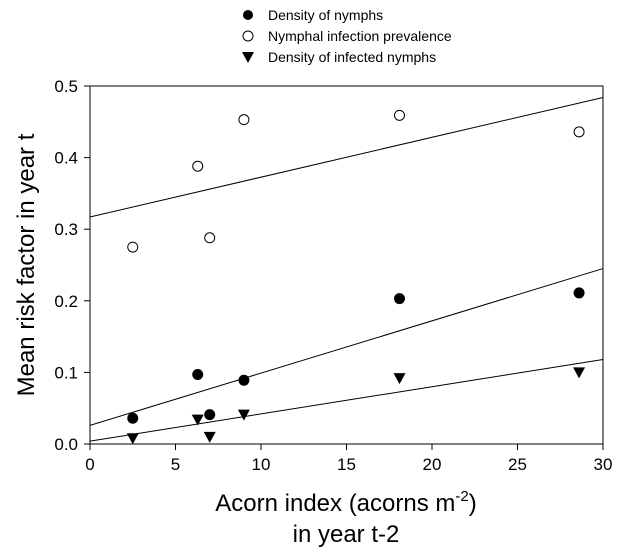 The image size is (617, 555). Describe the element at coordinates (66, 158) in the screenshot. I see `y-tick-label: 0.4` at that location.